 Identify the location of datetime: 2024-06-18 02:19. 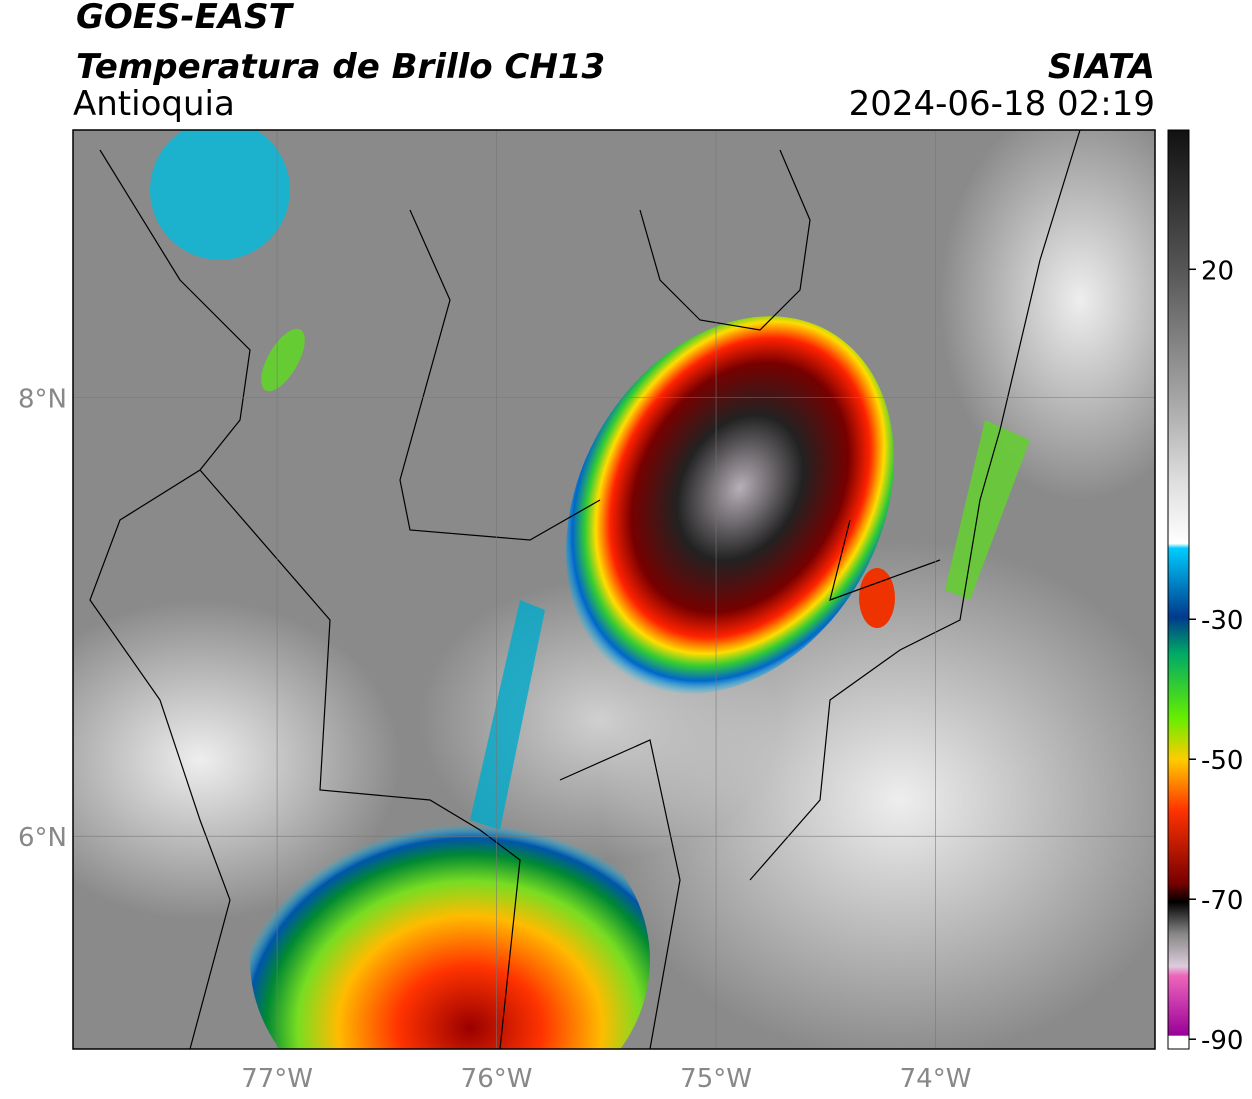
(1002, 104).